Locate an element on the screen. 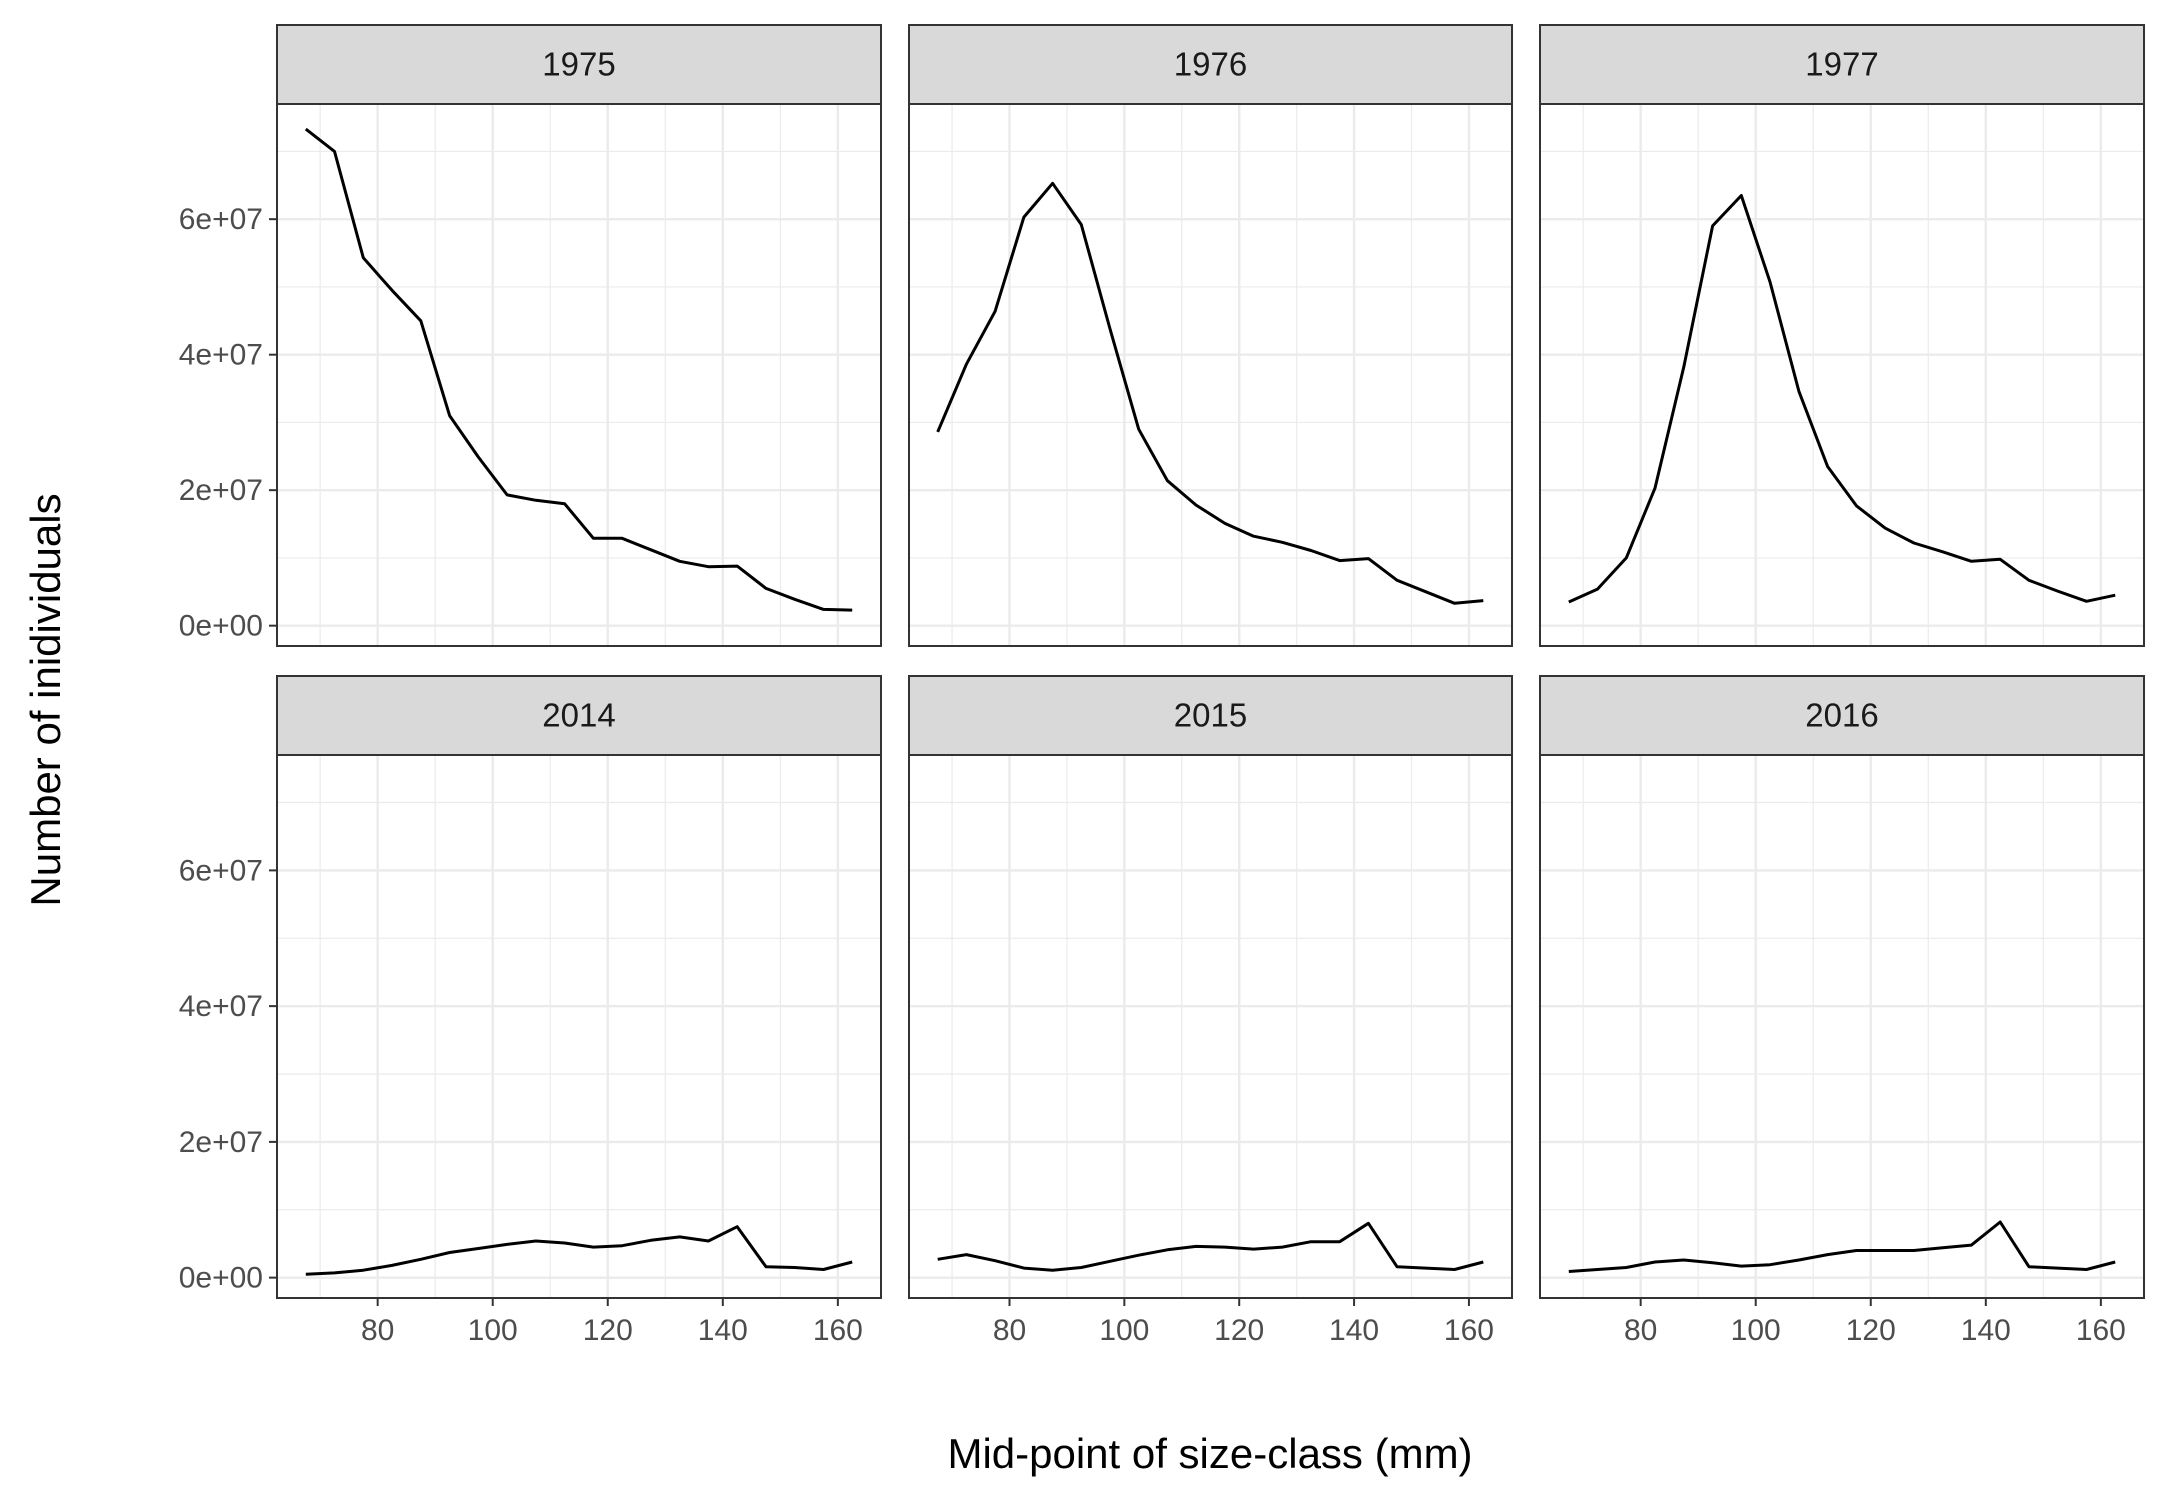  facet-panel-1975: 1975 0e+00 2e+07 4e+07 6e+07 is located at coordinates (530, 335).